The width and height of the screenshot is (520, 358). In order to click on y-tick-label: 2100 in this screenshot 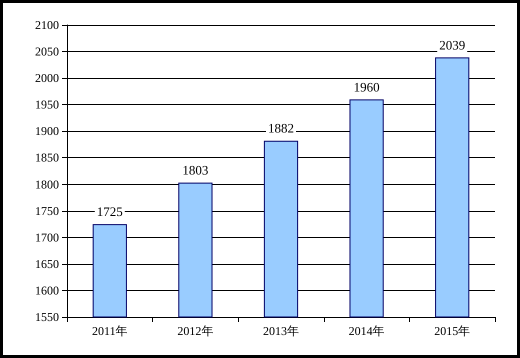, I will do `click(47, 25)`.